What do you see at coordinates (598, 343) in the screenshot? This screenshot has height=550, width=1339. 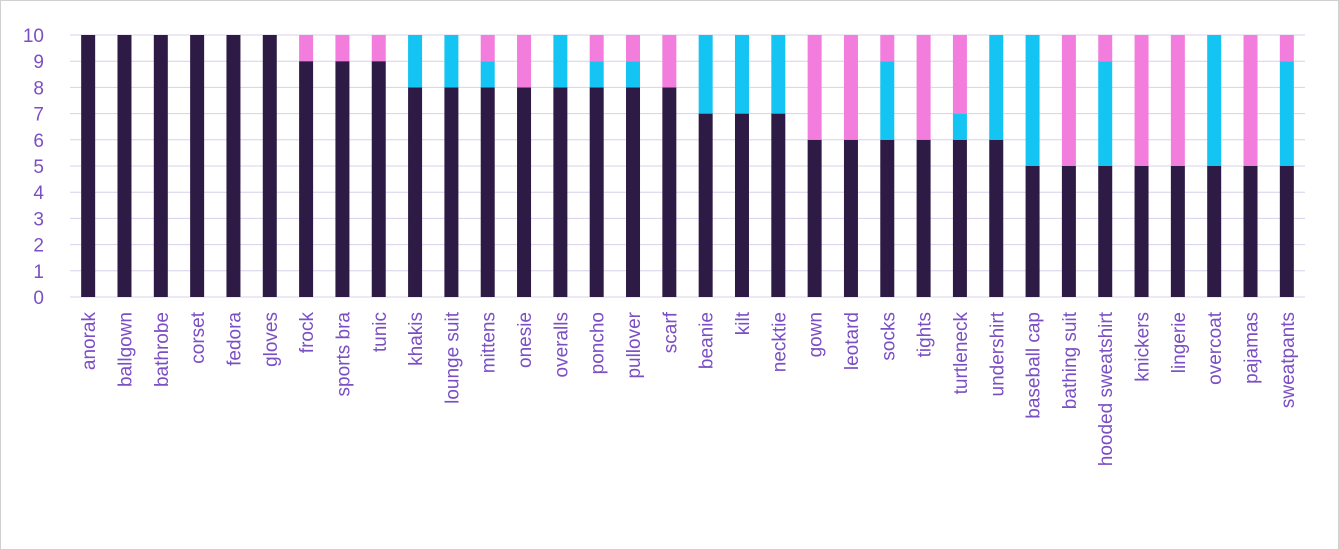 I see `x-tick-label: poncho` at bounding box center [598, 343].